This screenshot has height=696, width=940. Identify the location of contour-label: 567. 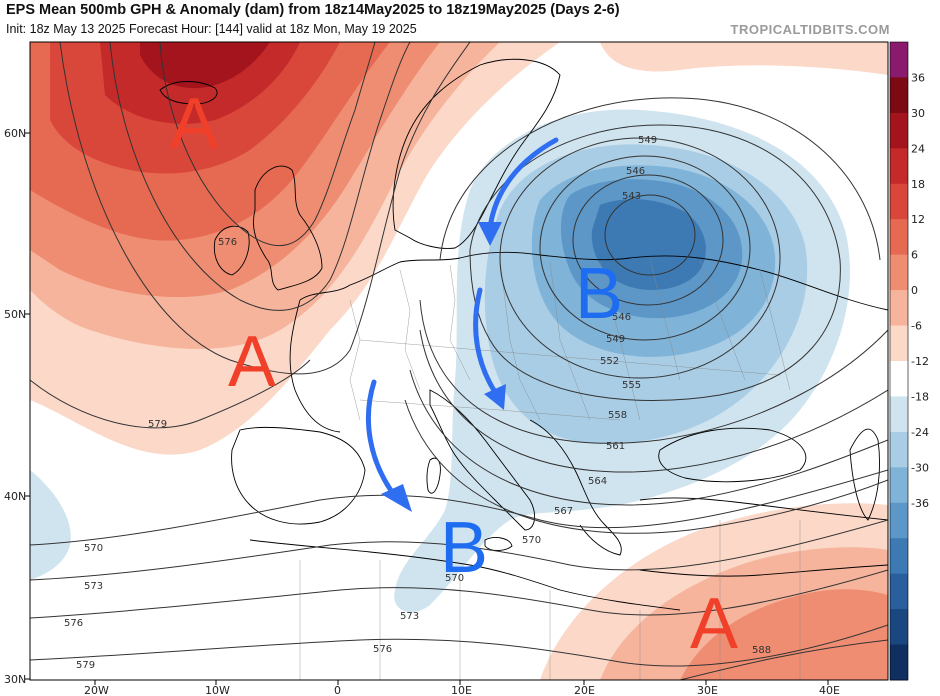
(563, 511).